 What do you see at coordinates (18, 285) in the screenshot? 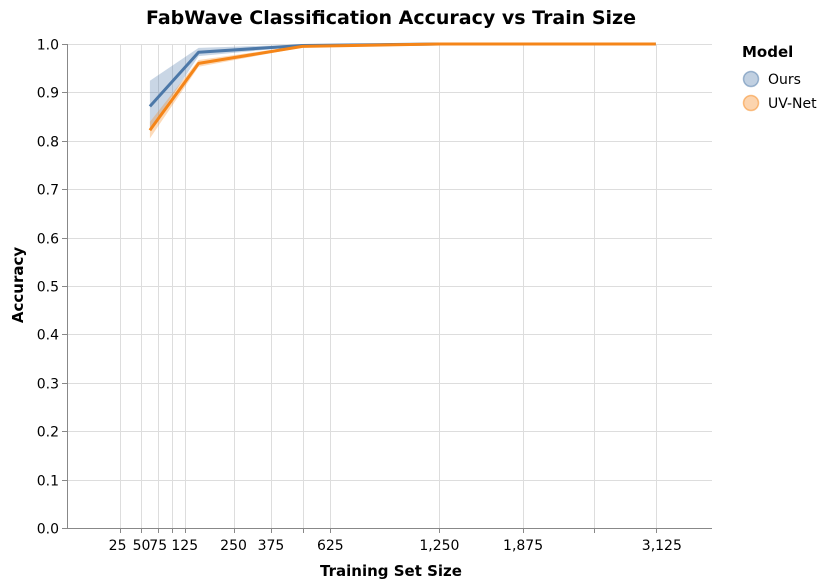
I see `y-axis-title: Accuracy` at bounding box center [18, 285].